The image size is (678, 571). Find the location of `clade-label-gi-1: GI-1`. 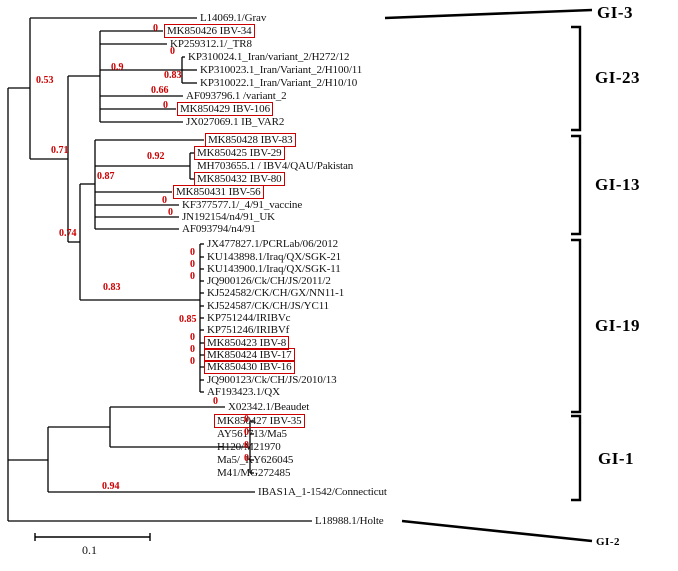

clade-label-gi-1: GI-1 is located at coordinates (616, 458).